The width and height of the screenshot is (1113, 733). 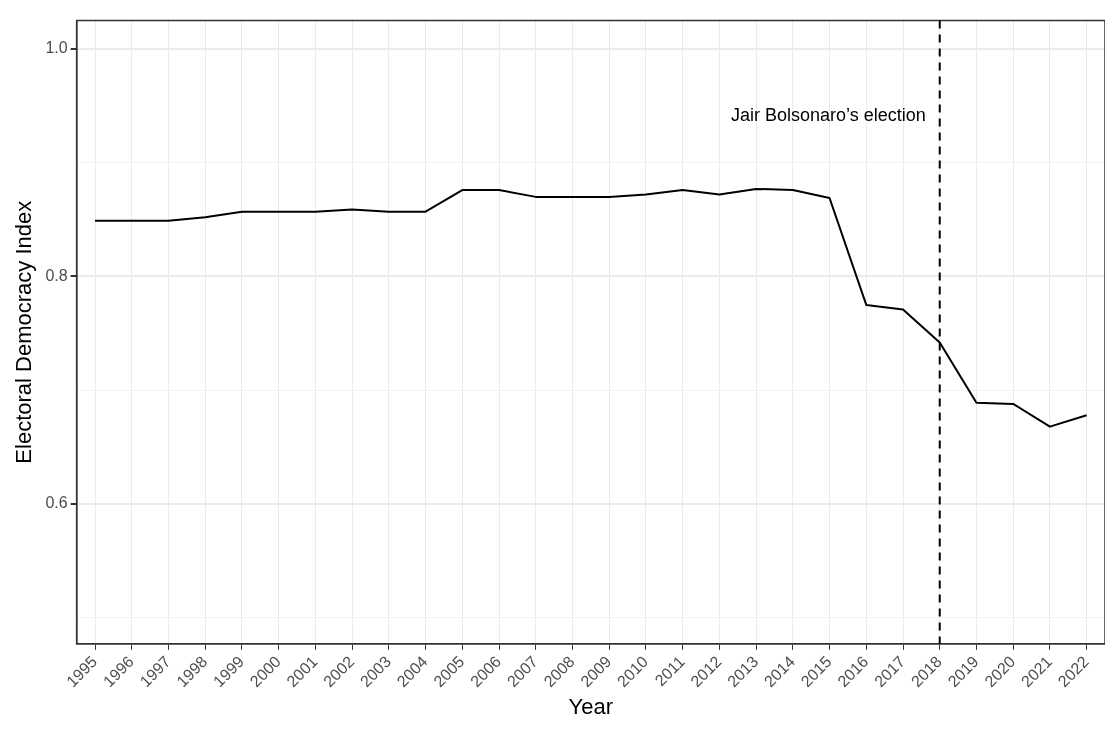 What do you see at coordinates (56, 48) in the screenshot?
I see `y-tick-label: 1.0` at bounding box center [56, 48].